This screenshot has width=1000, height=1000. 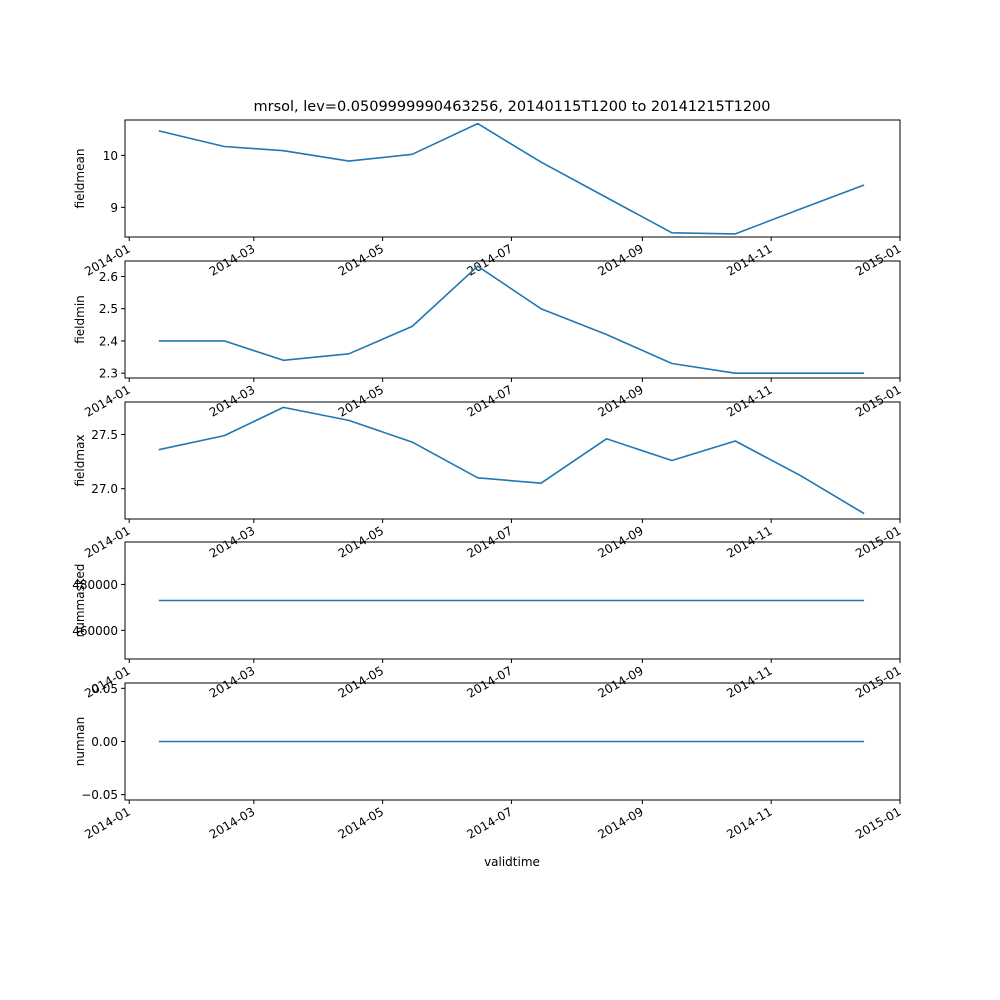 I want to click on y-axis-label-fieldmin: fieldmin, so click(x=80, y=319).